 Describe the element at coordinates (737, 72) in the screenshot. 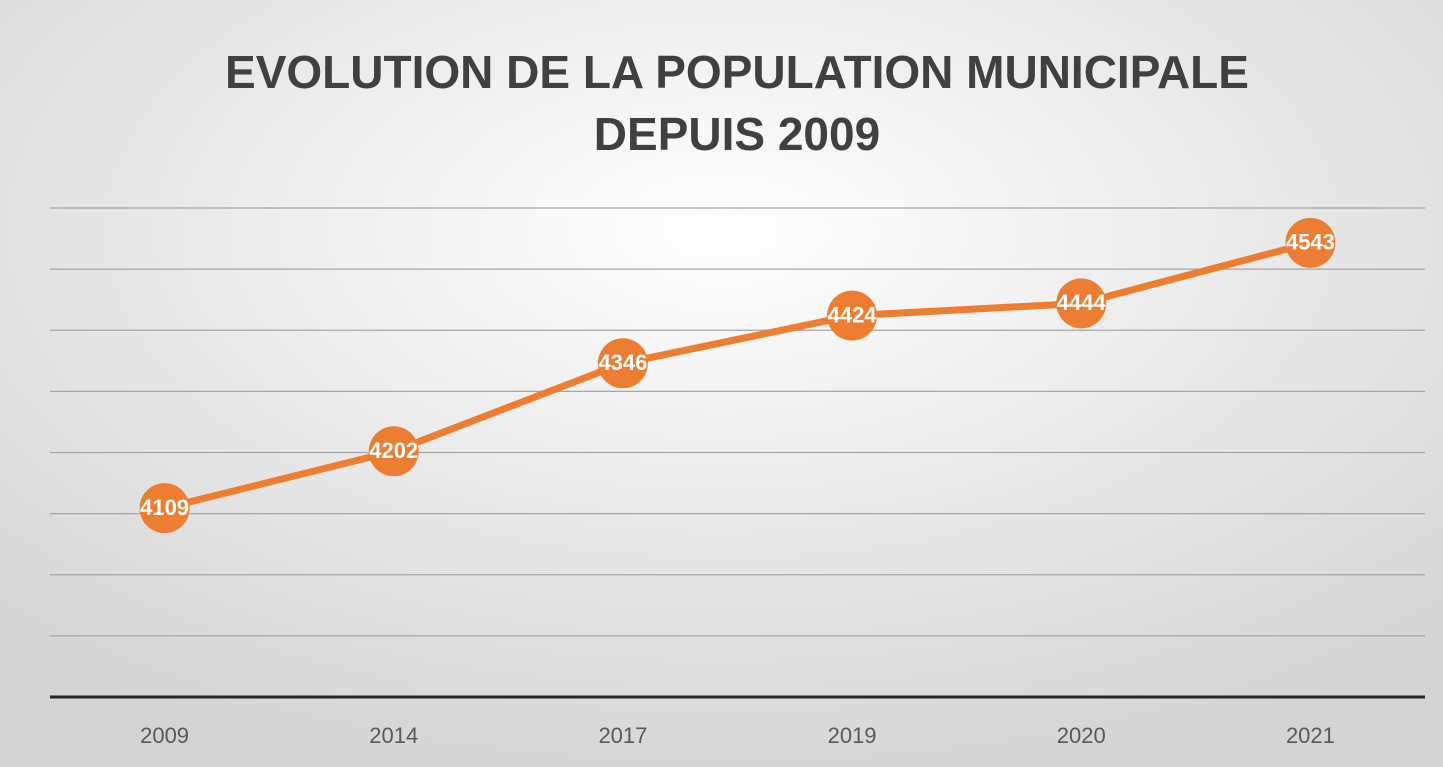

I see `chart-title: EVOLUTION DE LA POPULATION MUNICIPALE` at that location.